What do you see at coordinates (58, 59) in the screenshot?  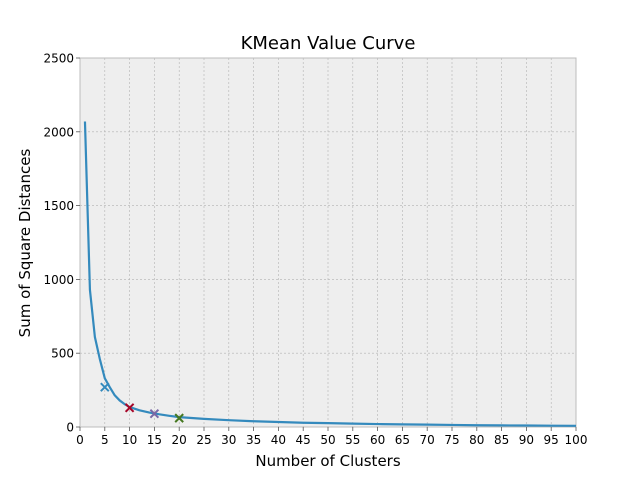 I see `y-tick-label: 2500` at bounding box center [58, 59].